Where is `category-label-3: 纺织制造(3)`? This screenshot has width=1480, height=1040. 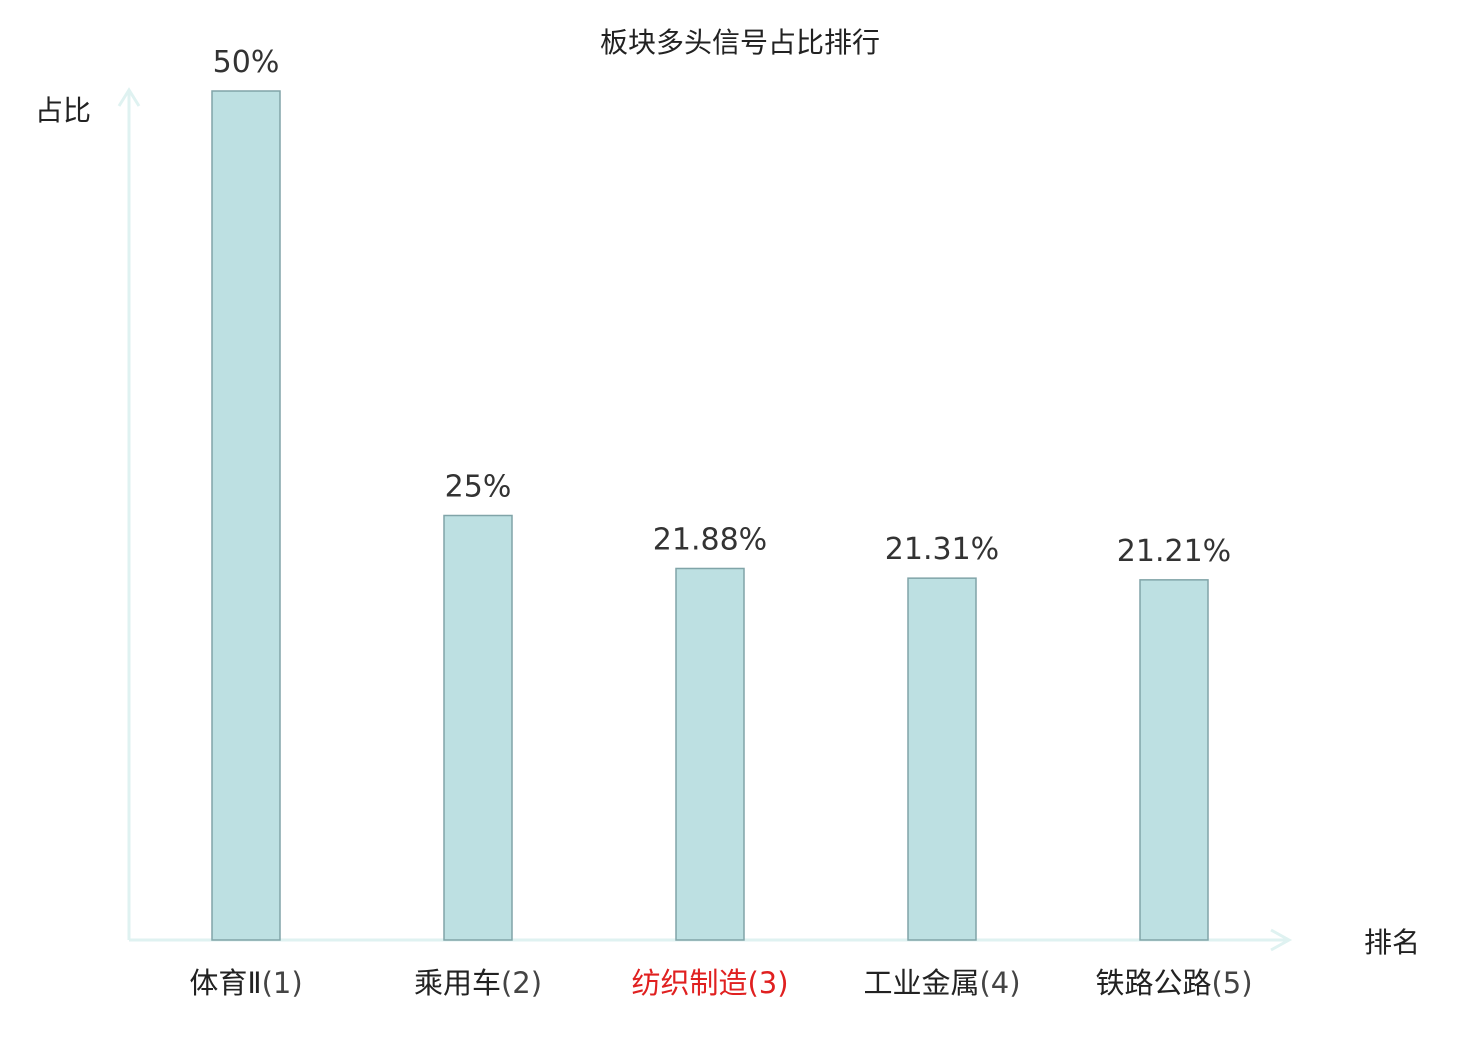 category-label-3: 纺织制造(3) is located at coordinates (709, 983).